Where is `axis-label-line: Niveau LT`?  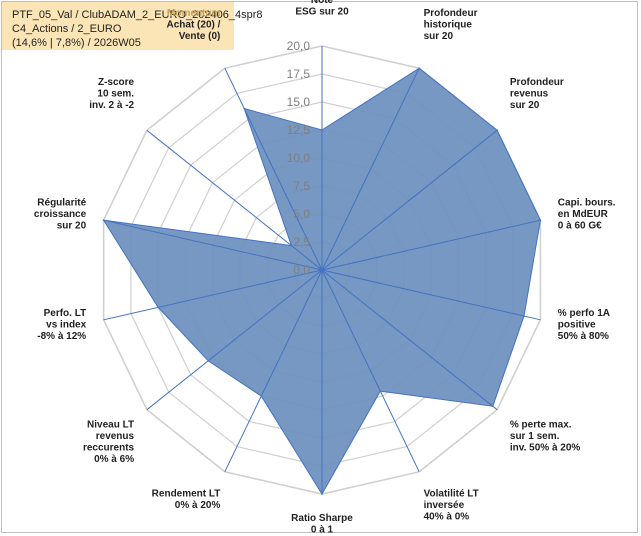 axis-label-line: Niveau LT is located at coordinates (110, 425).